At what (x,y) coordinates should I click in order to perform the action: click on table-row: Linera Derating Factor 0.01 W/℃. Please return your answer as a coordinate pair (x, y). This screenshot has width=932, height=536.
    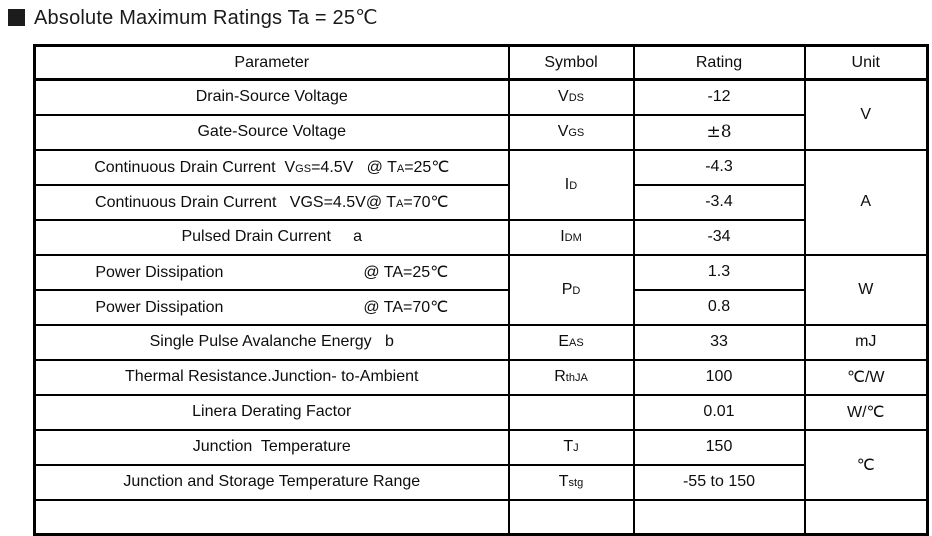
    Looking at the image, I should click on (481, 412).